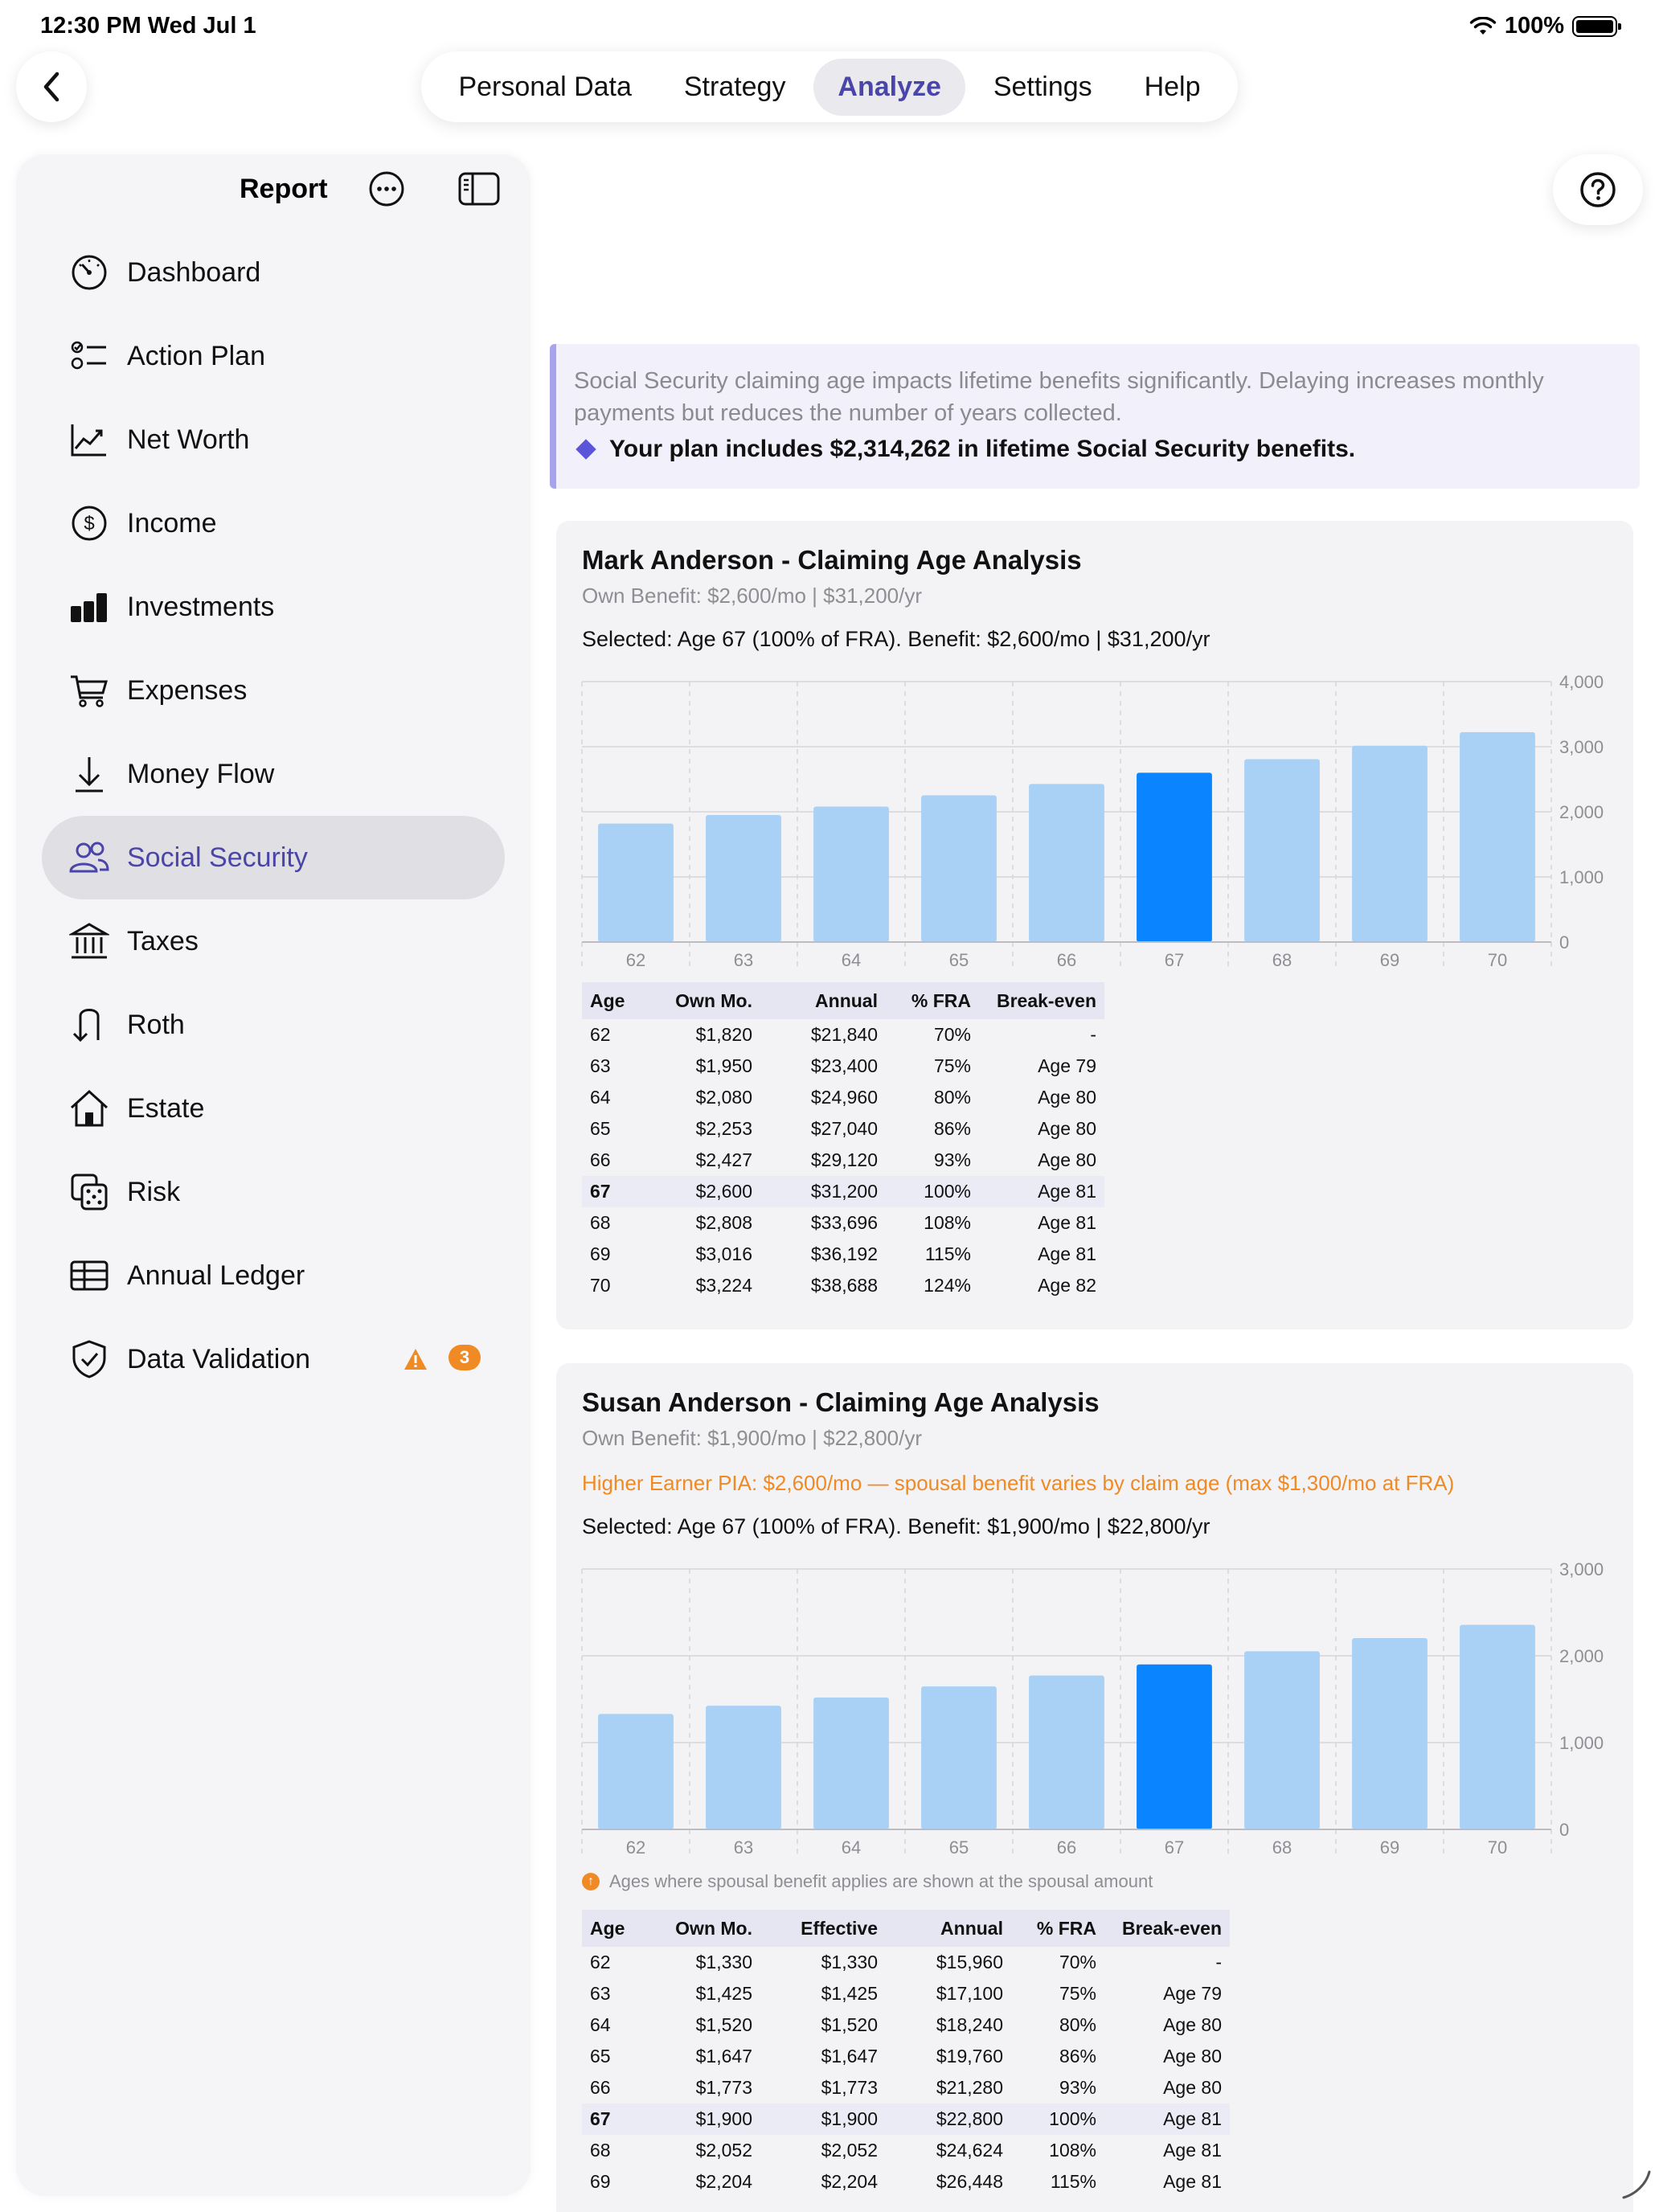 This screenshot has height=2212, width=1659. What do you see at coordinates (843, 1129) in the screenshot?
I see `table-row: 65 $2,253 $27,040 86% Age 80` at bounding box center [843, 1129].